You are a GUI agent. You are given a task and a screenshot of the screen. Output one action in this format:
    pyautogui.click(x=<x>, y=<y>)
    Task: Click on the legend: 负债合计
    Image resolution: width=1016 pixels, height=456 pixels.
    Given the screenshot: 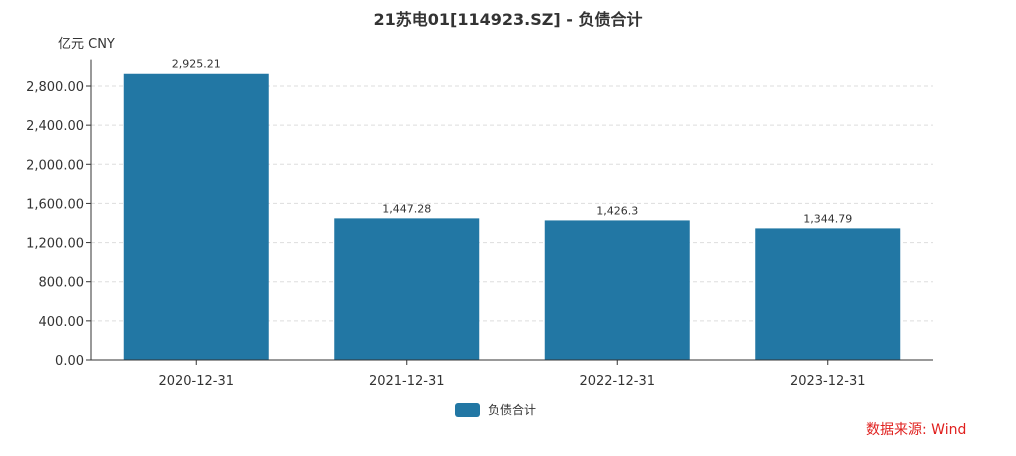 What is the action you would take?
    pyautogui.click(x=495, y=409)
    